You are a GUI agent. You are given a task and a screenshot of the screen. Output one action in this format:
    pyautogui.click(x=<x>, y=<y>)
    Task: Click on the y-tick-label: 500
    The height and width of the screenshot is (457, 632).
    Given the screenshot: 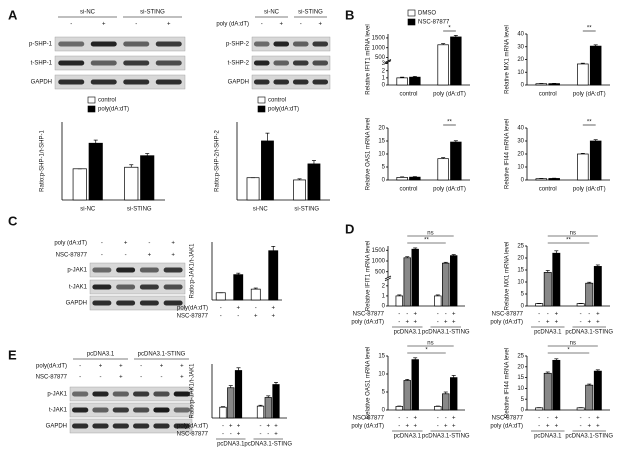 What is the action you would take?
    pyautogui.click(x=380, y=272)
    